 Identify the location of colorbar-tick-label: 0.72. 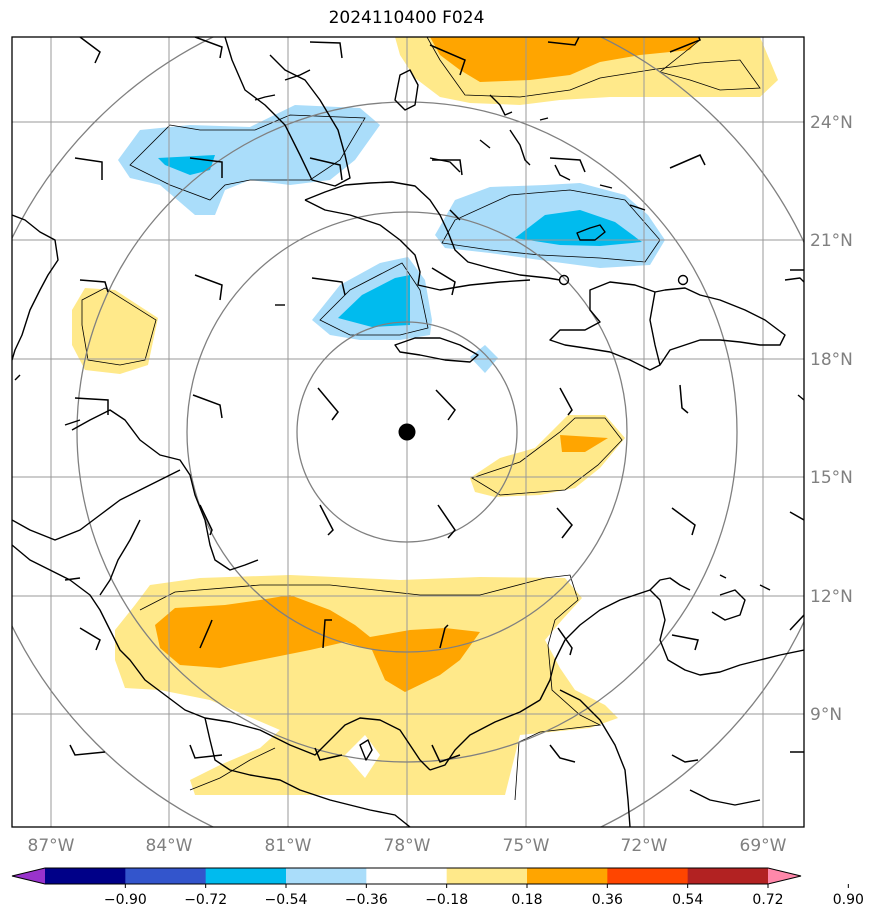
(767, 900).